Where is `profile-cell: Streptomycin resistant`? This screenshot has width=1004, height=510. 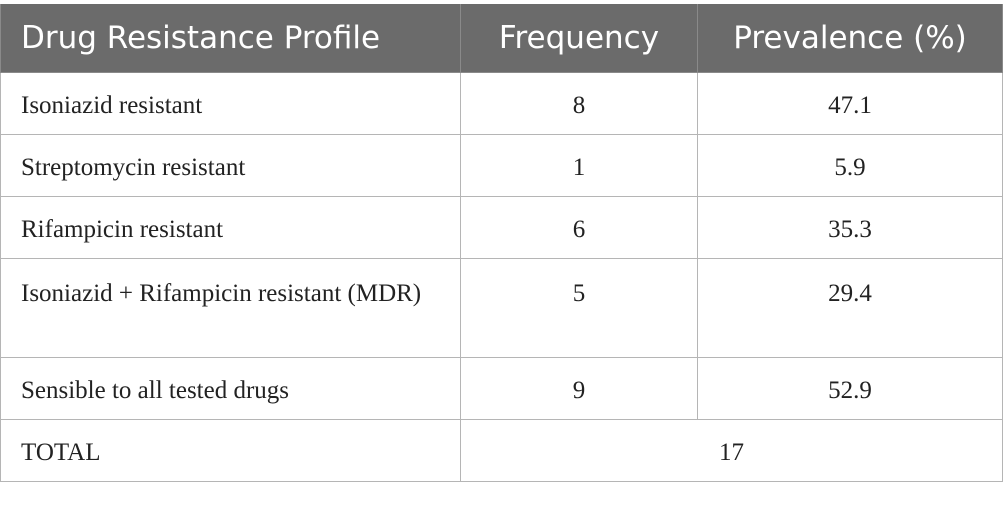
profile-cell: Streptomycin resistant is located at coordinates (230, 165).